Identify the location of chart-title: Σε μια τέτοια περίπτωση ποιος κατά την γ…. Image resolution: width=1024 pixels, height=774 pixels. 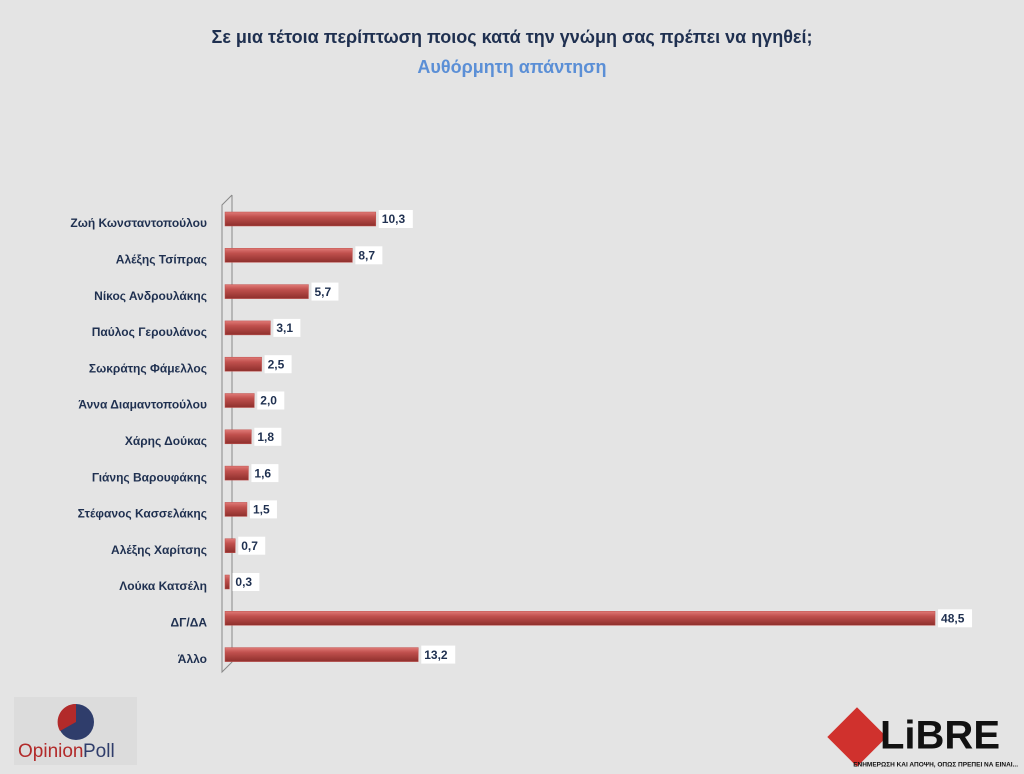
(512, 37).